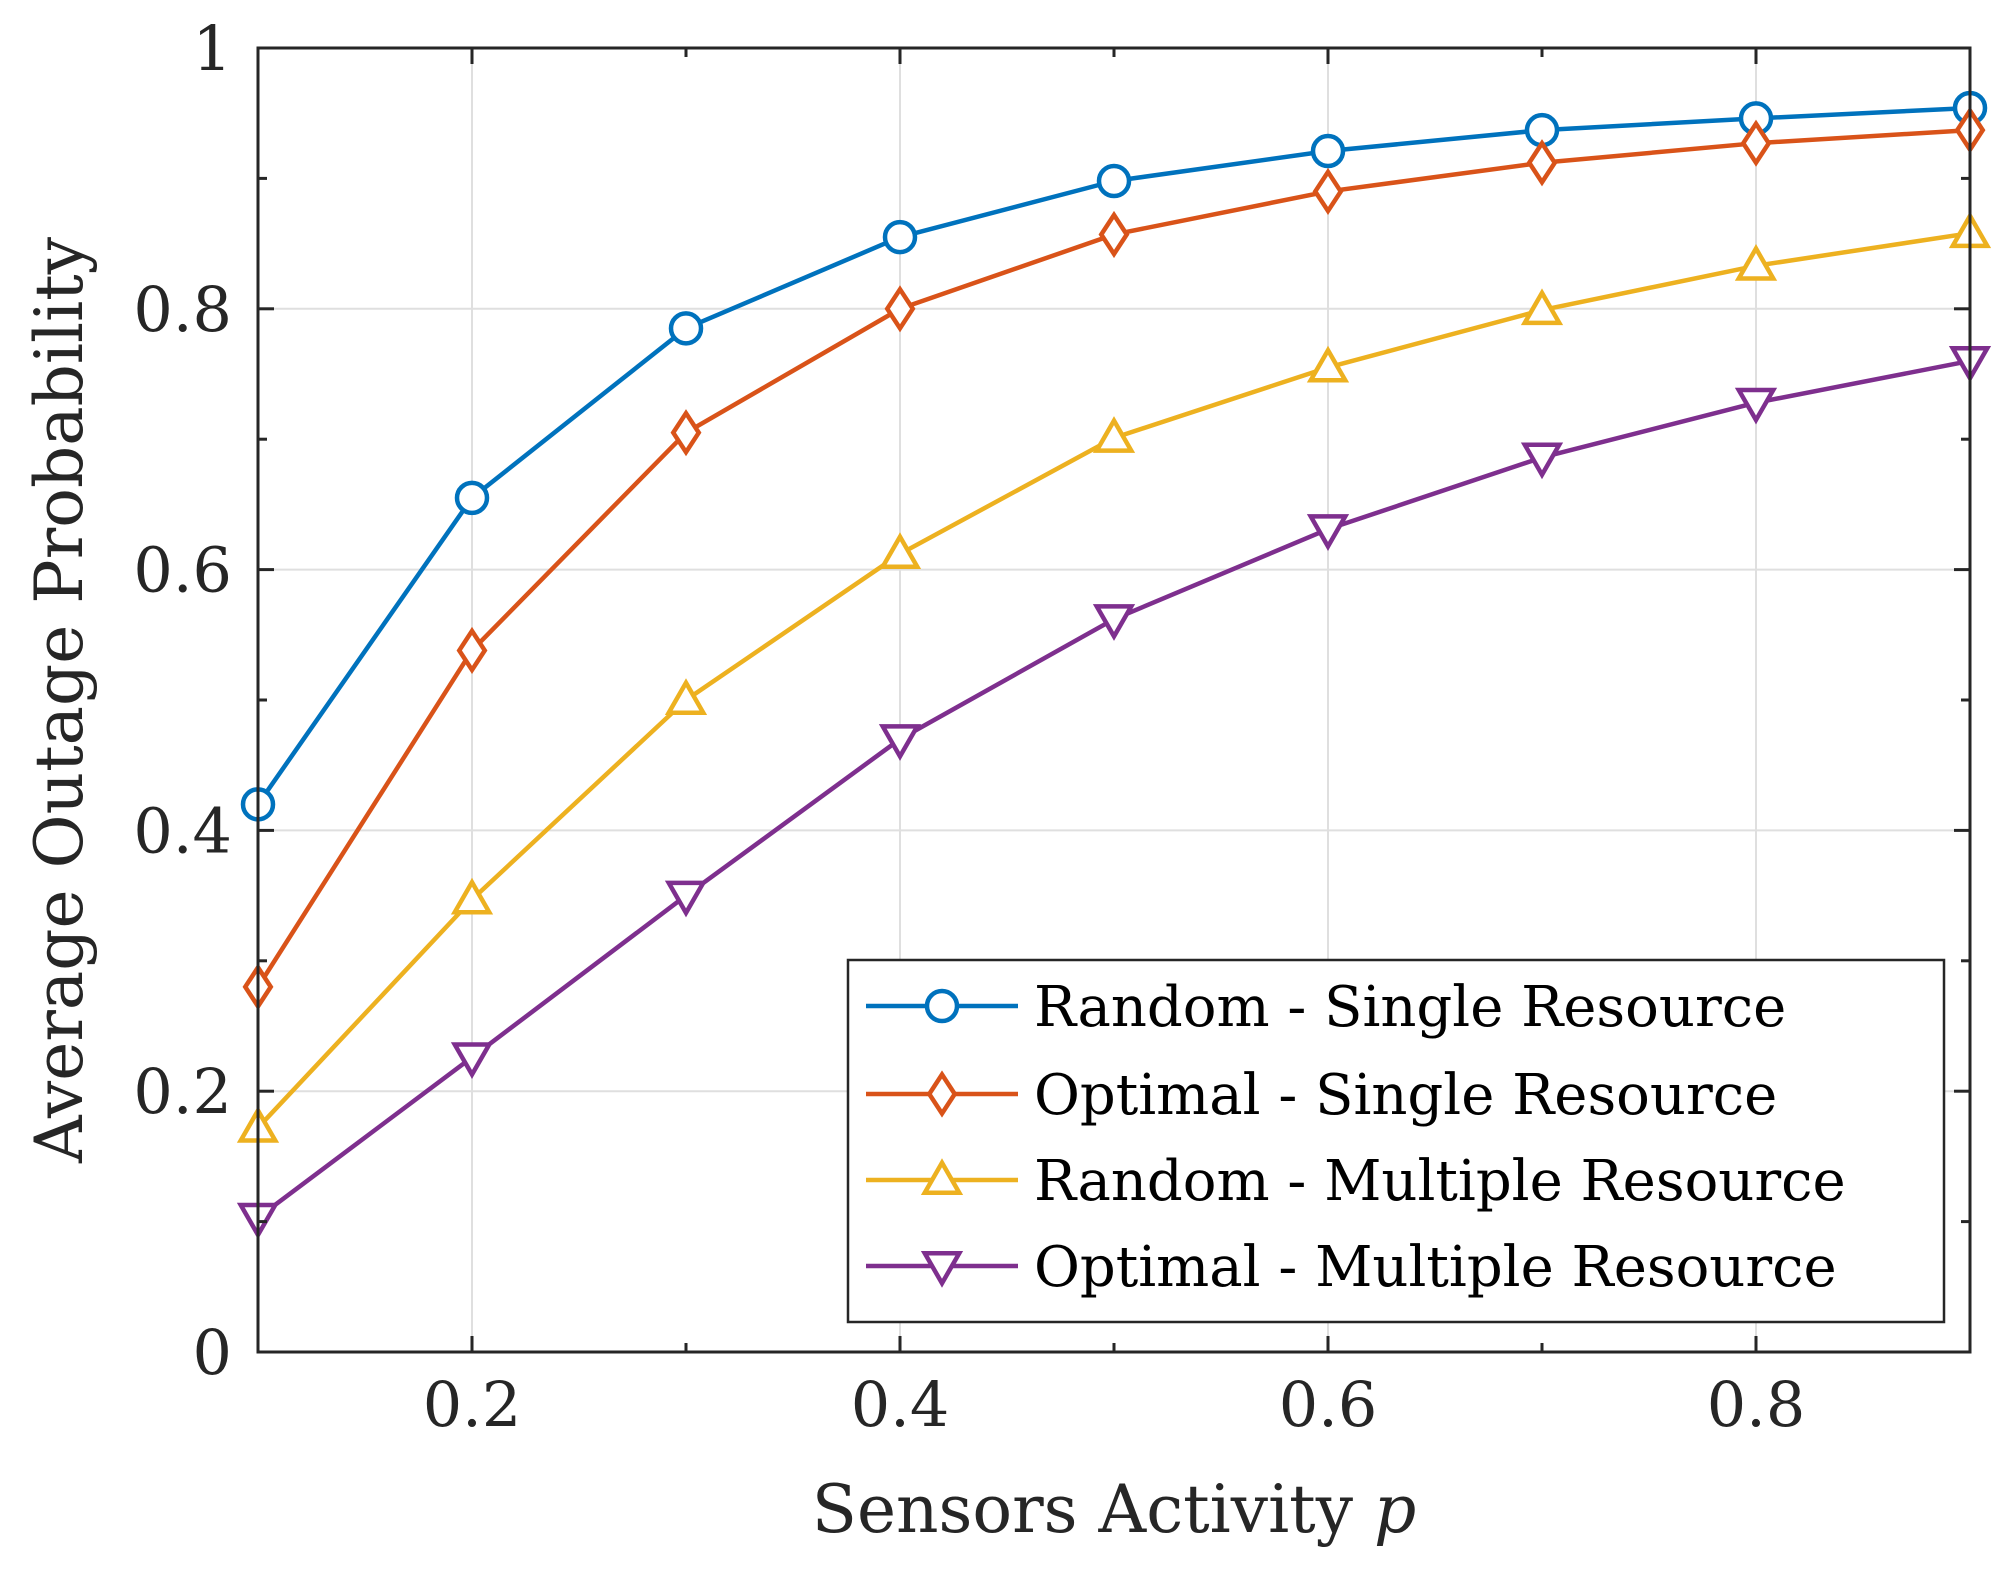 This screenshot has width=2007, height=1584. I want to click on y-tick-label-5: 1, so click(212, 48).